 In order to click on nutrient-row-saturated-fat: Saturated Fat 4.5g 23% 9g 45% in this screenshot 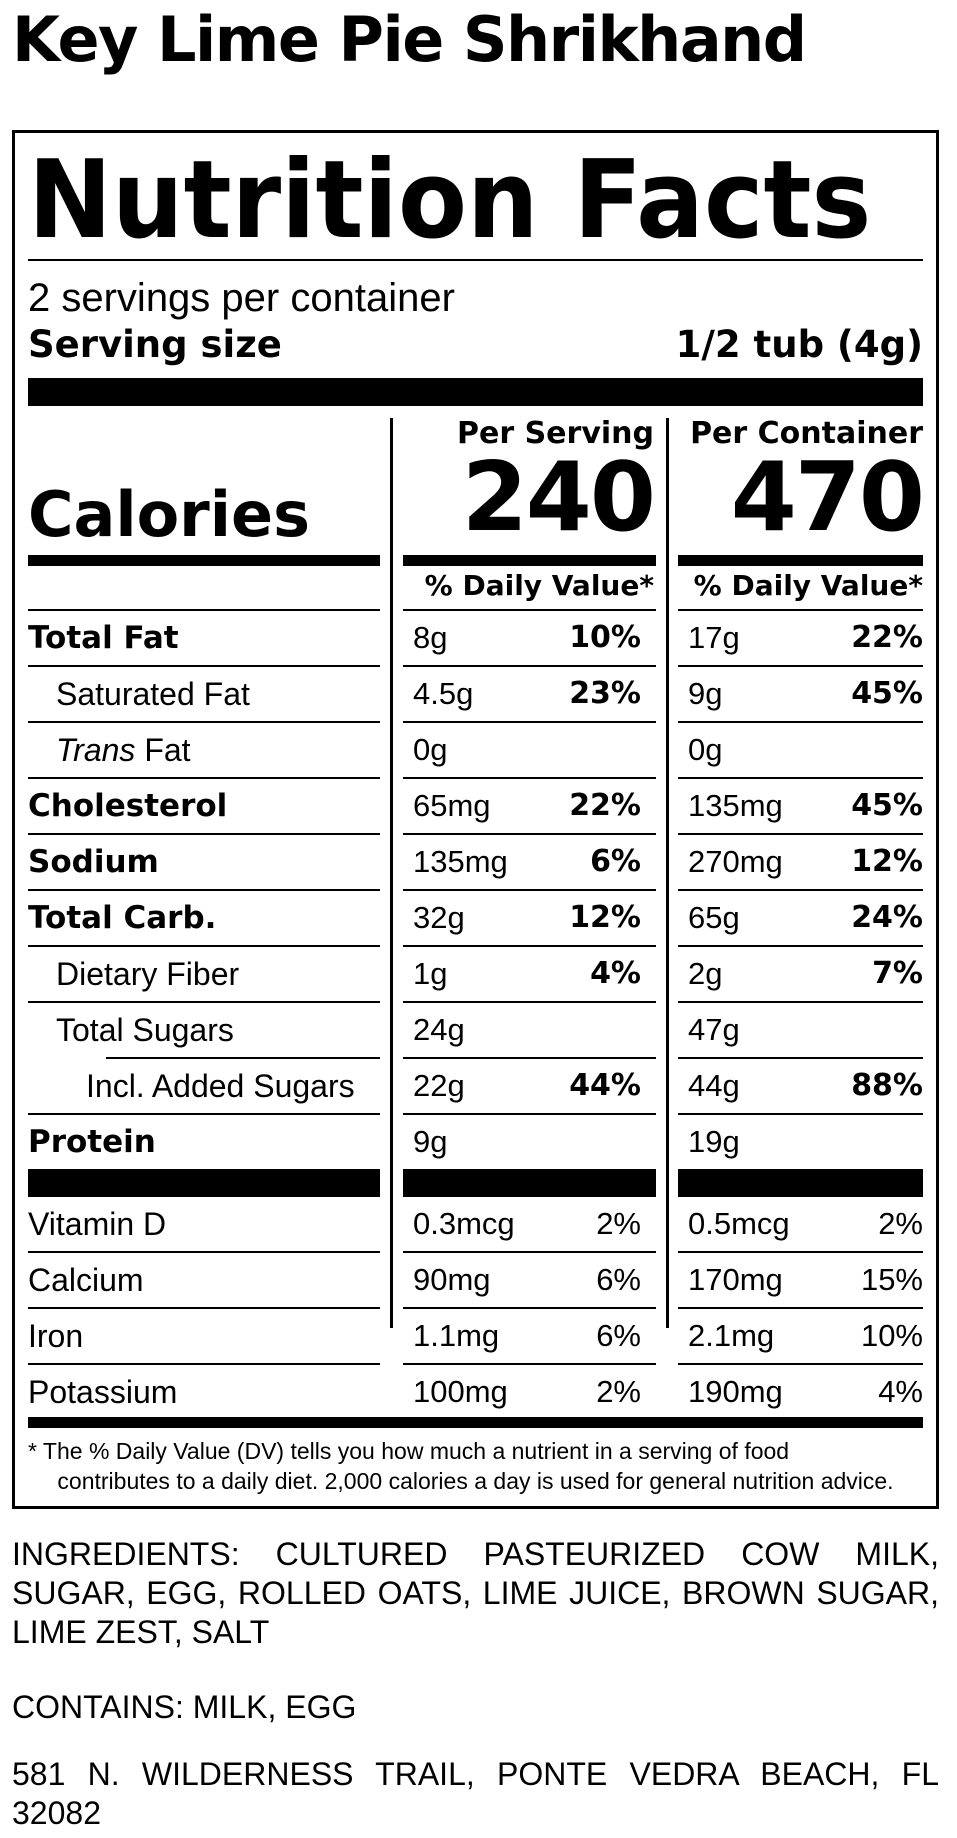, I will do `click(475, 694)`.